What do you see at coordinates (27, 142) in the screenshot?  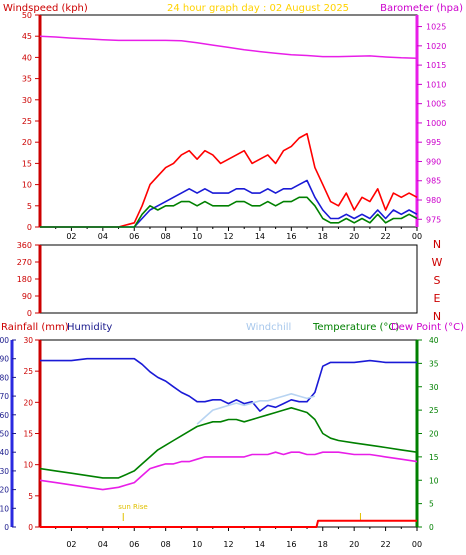 I see `wind-tick-label: 20` at bounding box center [27, 142].